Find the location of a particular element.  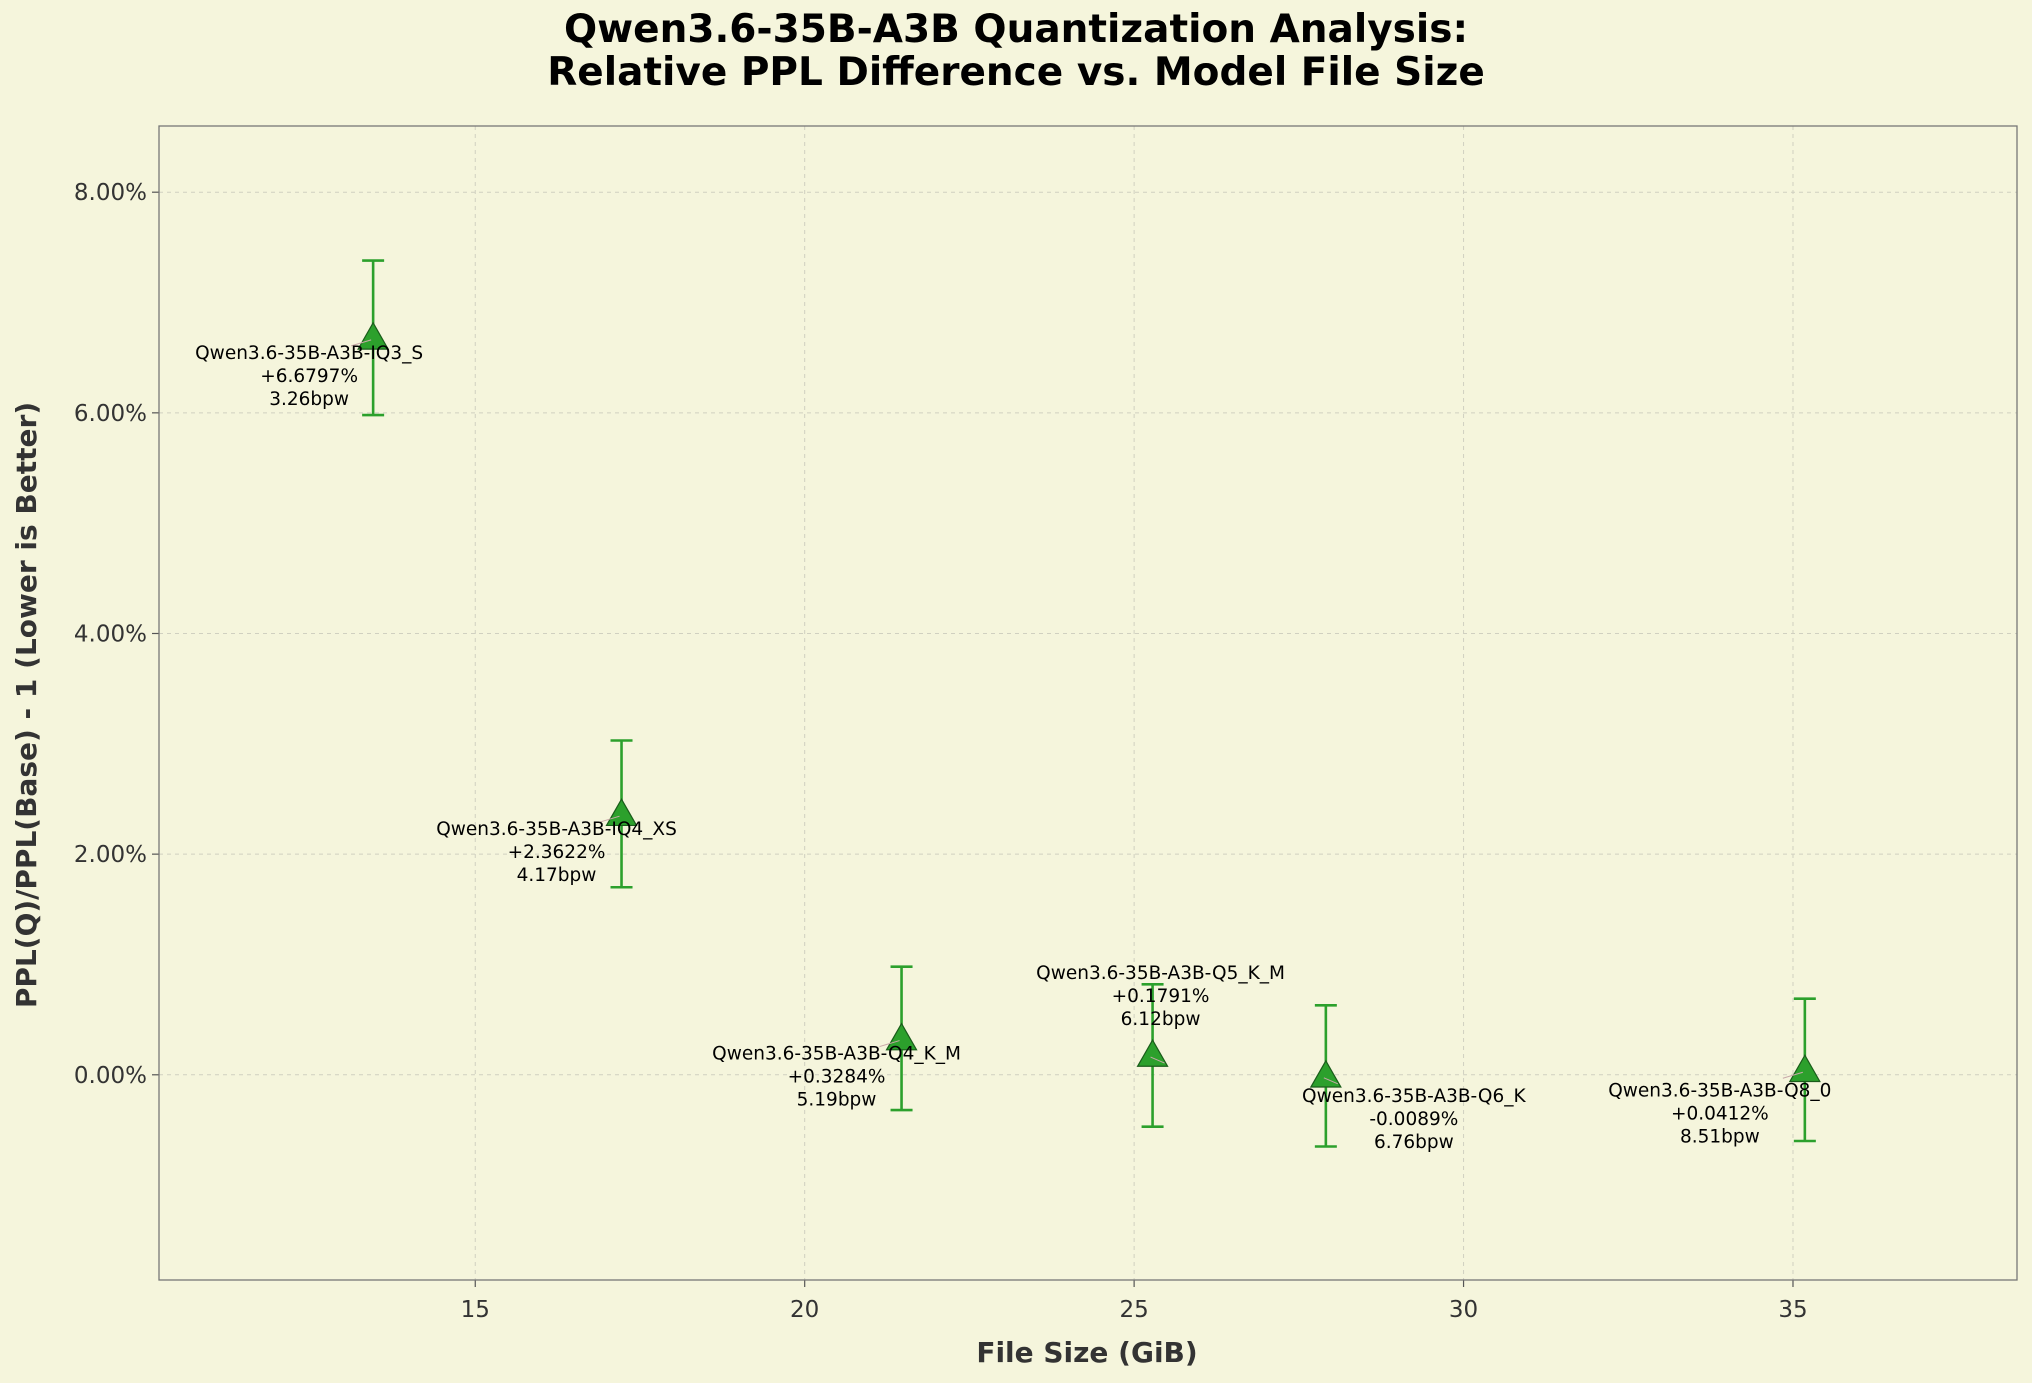

point-bpw-label: 6.12bpw is located at coordinates (1161, 1019).